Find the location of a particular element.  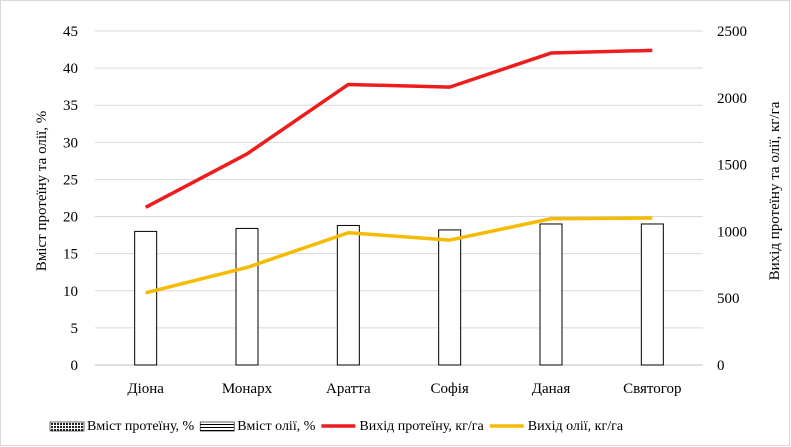

legend-label: Вміст олії, % is located at coordinates (276, 426).